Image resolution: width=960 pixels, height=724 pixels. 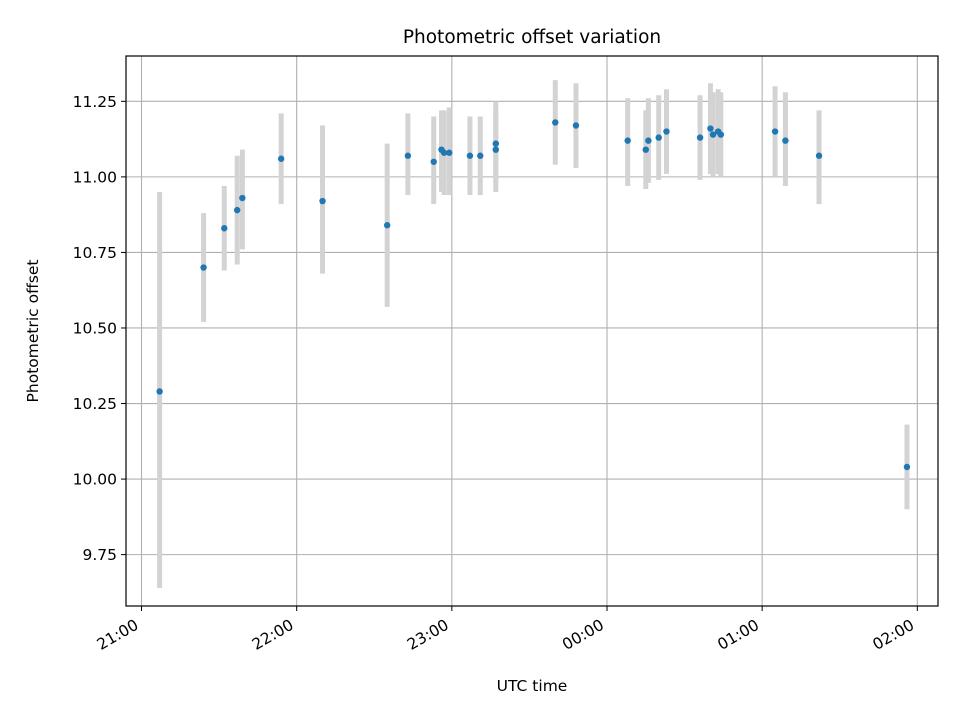 I want to click on y-tick-label: 10.50, so click(x=95, y=328).